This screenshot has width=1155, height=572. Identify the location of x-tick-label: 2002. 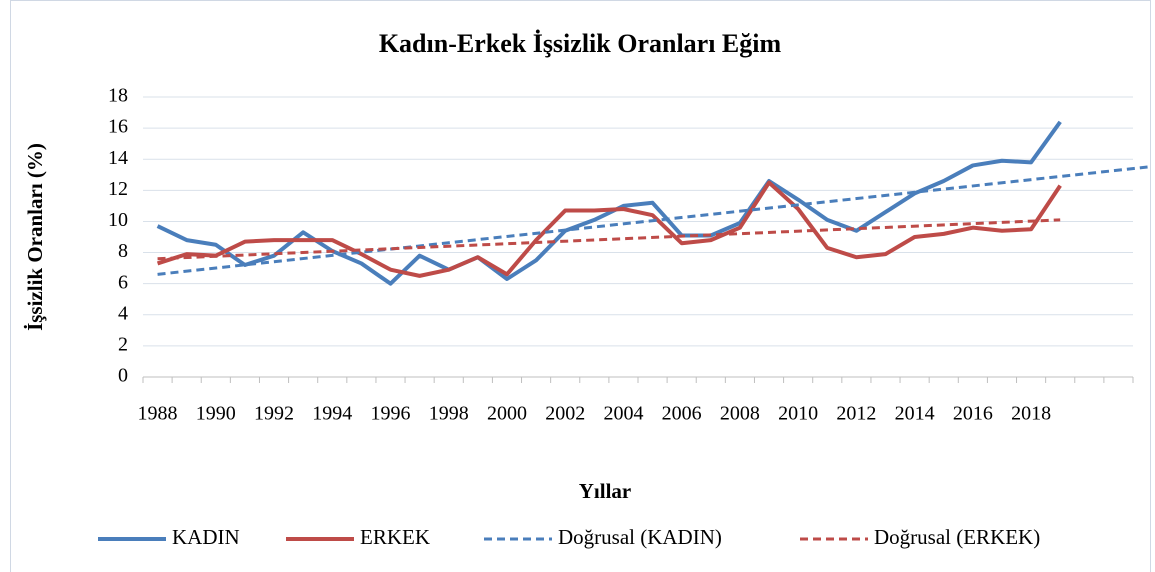
(565, 414).